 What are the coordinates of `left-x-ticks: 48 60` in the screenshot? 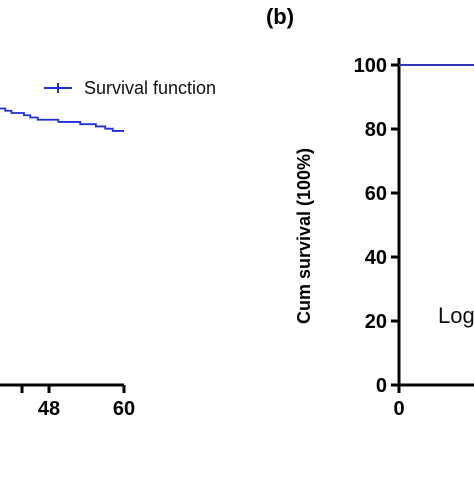 It's located at (77, 402).